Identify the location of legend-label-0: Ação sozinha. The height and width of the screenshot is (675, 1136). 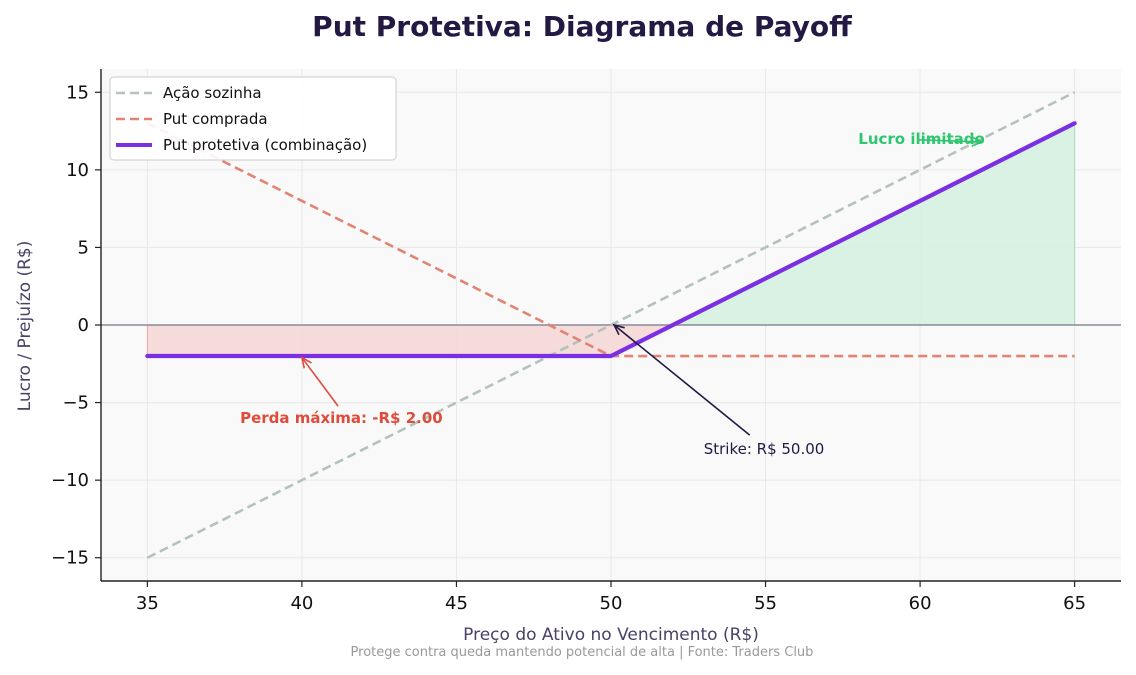
(212, 93).